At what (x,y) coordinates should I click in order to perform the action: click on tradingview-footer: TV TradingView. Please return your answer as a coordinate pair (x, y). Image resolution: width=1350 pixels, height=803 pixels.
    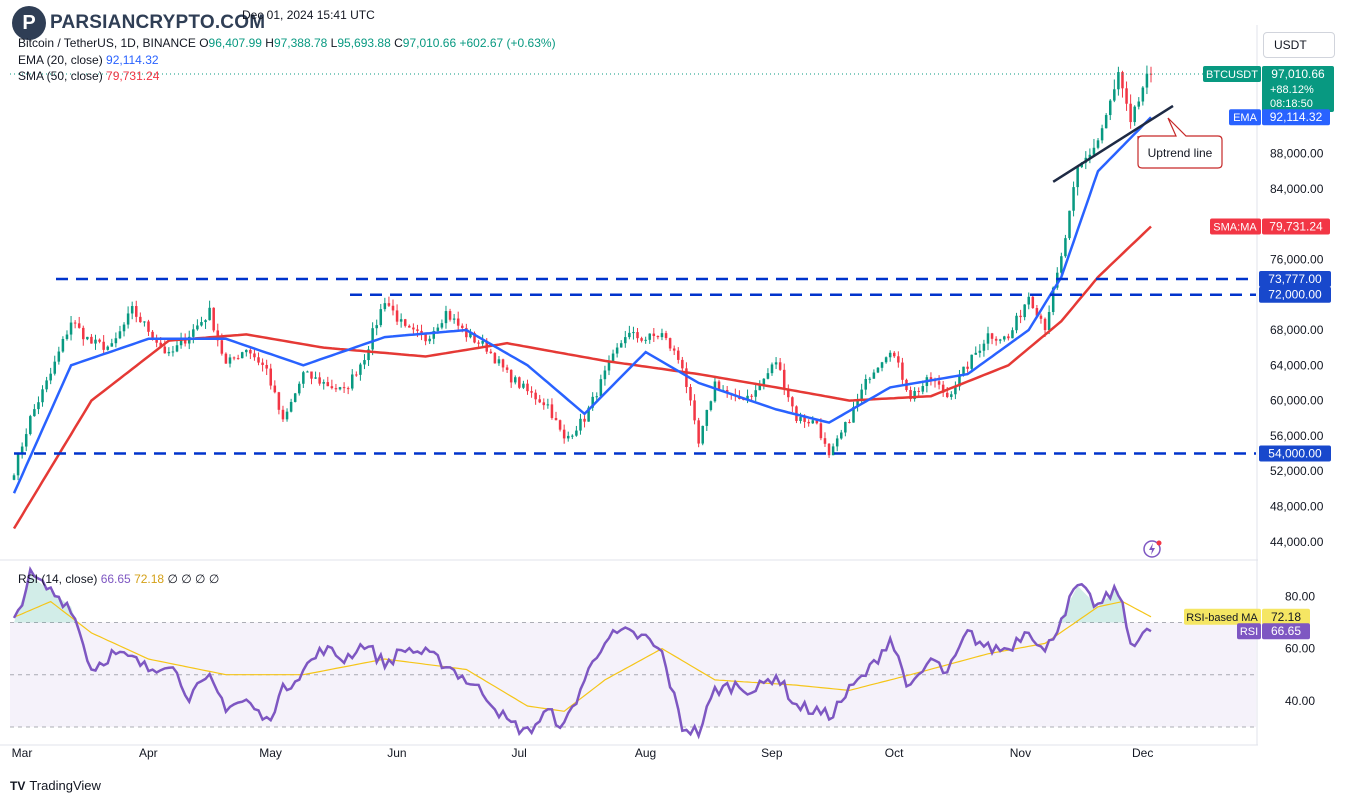
    Looking at the image, I should click on (55, 785).